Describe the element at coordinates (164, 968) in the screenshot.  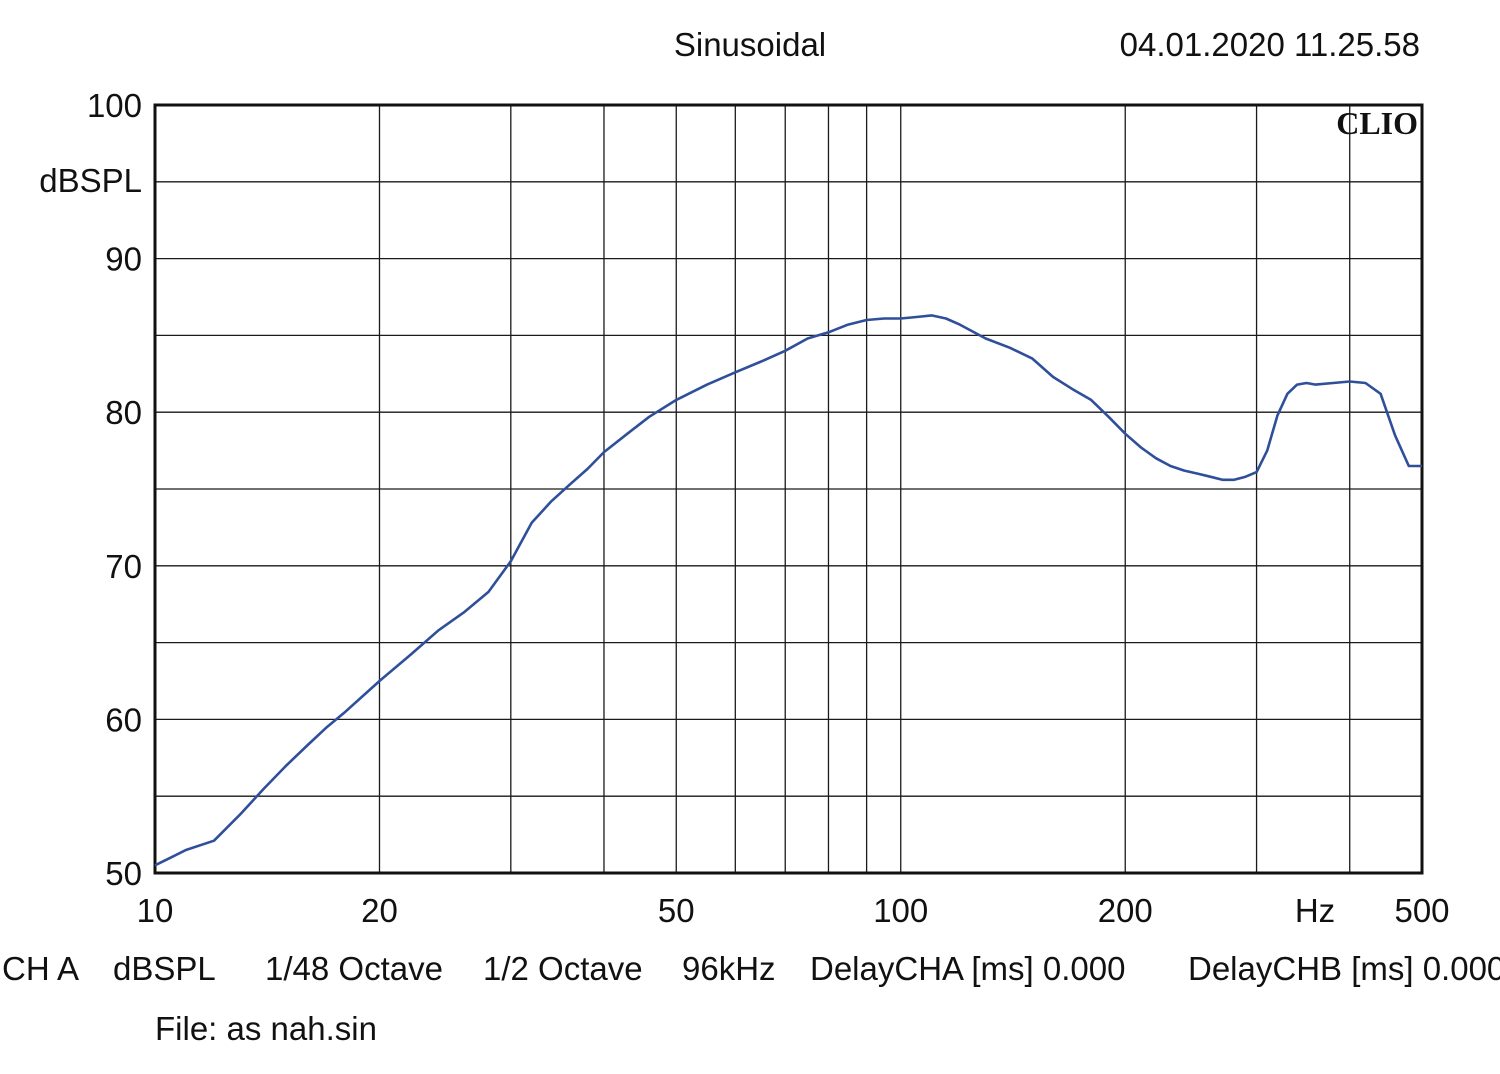
I see `units-label: dBSPL` at that location.